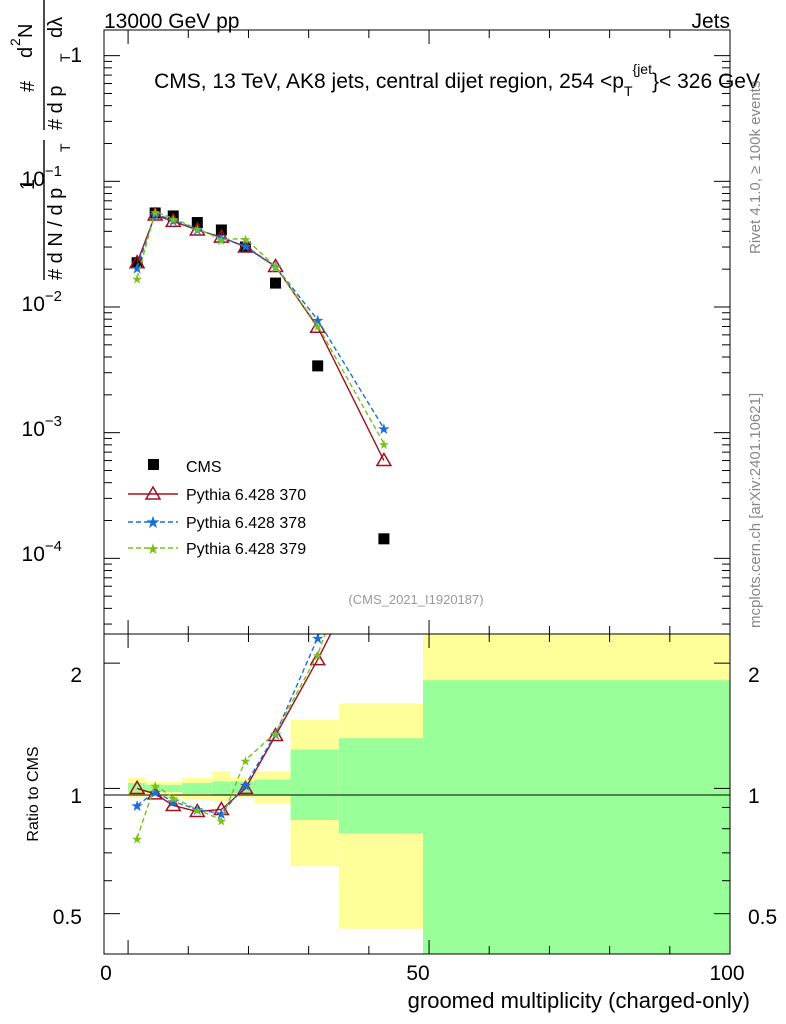 The height and width of the screenshot is (1024, 786). What do you see at coordinates (318, 327) in the screenshot?
I see `main-point-p379-7: ★` at bounding box center [318, 327].